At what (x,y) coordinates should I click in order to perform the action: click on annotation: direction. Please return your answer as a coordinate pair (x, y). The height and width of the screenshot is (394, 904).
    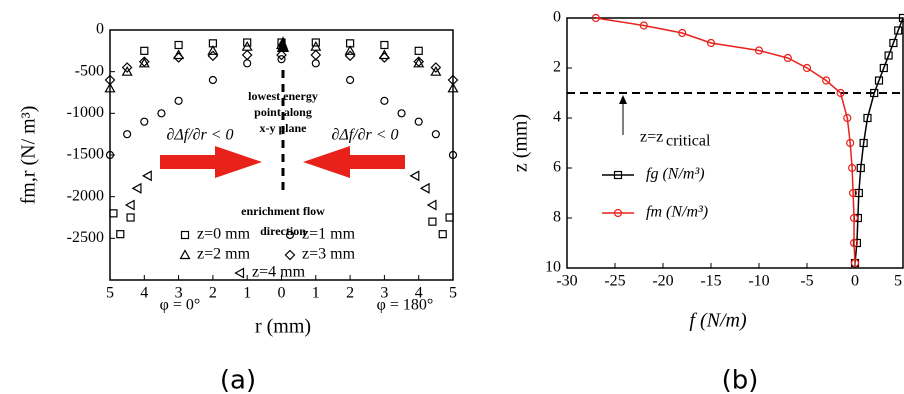
    Looking at the image, I should click on (283, 231).